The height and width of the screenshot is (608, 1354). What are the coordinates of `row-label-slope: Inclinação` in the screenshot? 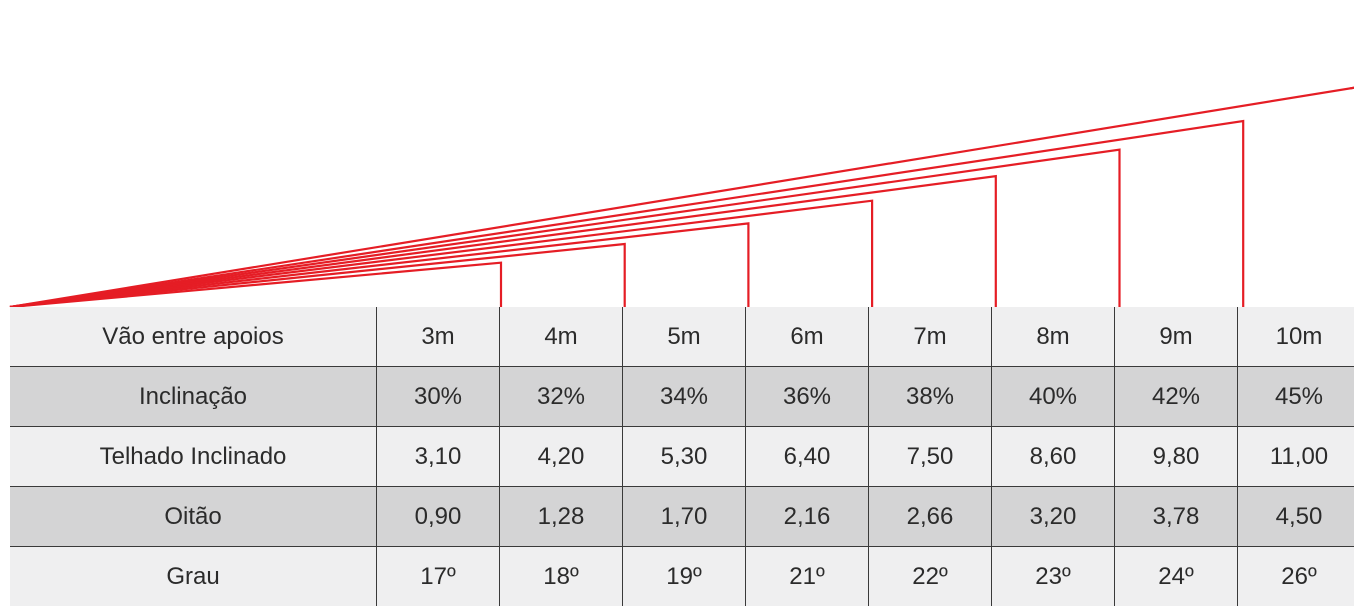 It's located at (193, 396).